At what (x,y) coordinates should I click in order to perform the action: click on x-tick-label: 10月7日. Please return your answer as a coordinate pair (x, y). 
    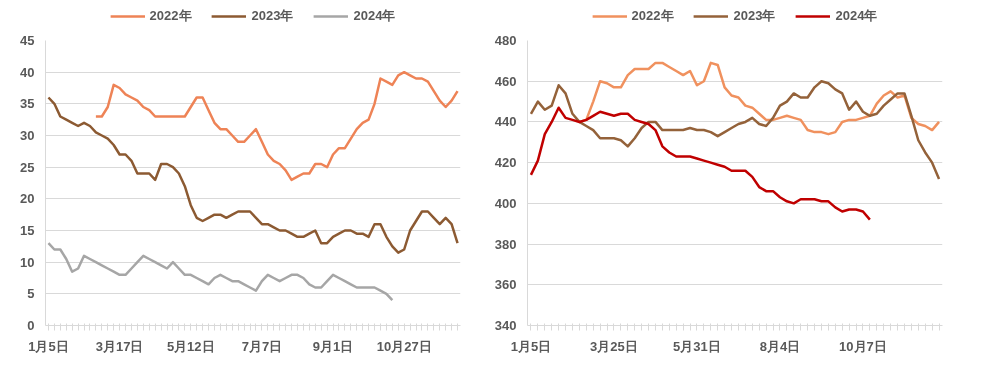
    Looking at the image, I should click on (863, 346).